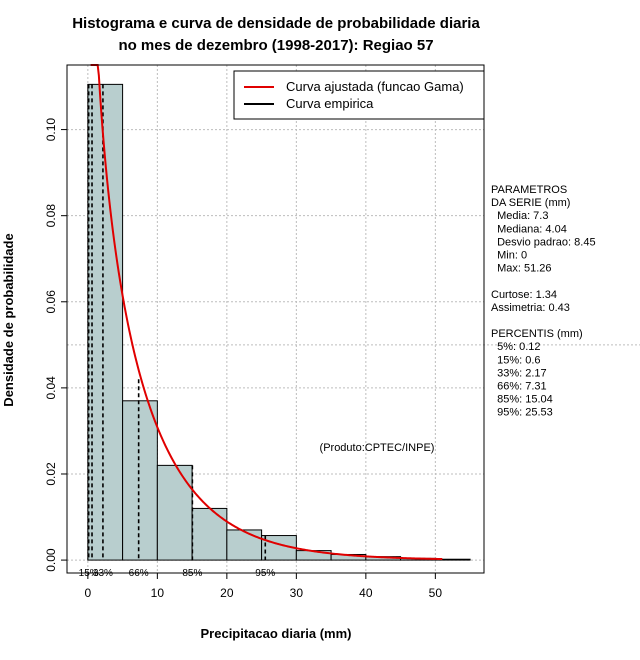 The height and width of the screenshot is (660, 640). What do you see at coordinates (51, 560) in the screenshot?
I see `y-tick-label-0: 0.00` at bounding box center [51, 560].